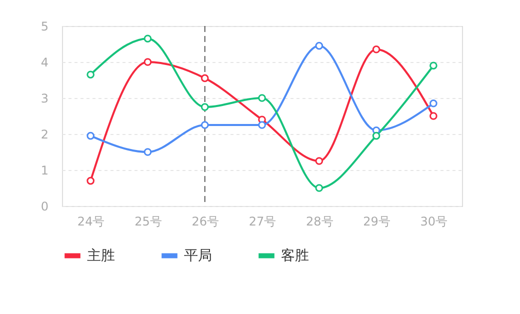 Image resolution: width=520 pixels, height=314 pixels. What do you see at coordinates (148, 221) in the screenshot?
I see `x-tick-label: 25号` at bounding box center [148, 221].